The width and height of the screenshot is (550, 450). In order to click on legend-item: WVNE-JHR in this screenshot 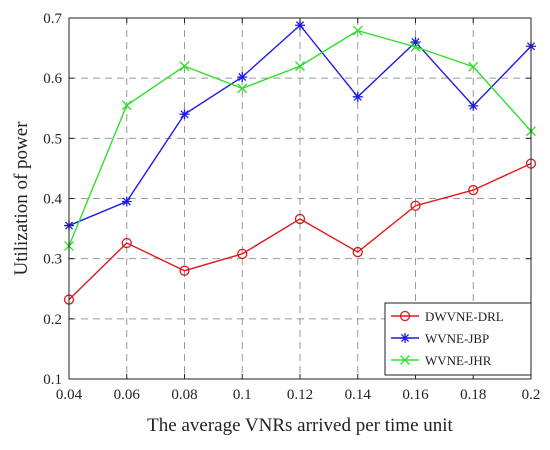, I will do `click(441, 360)`.